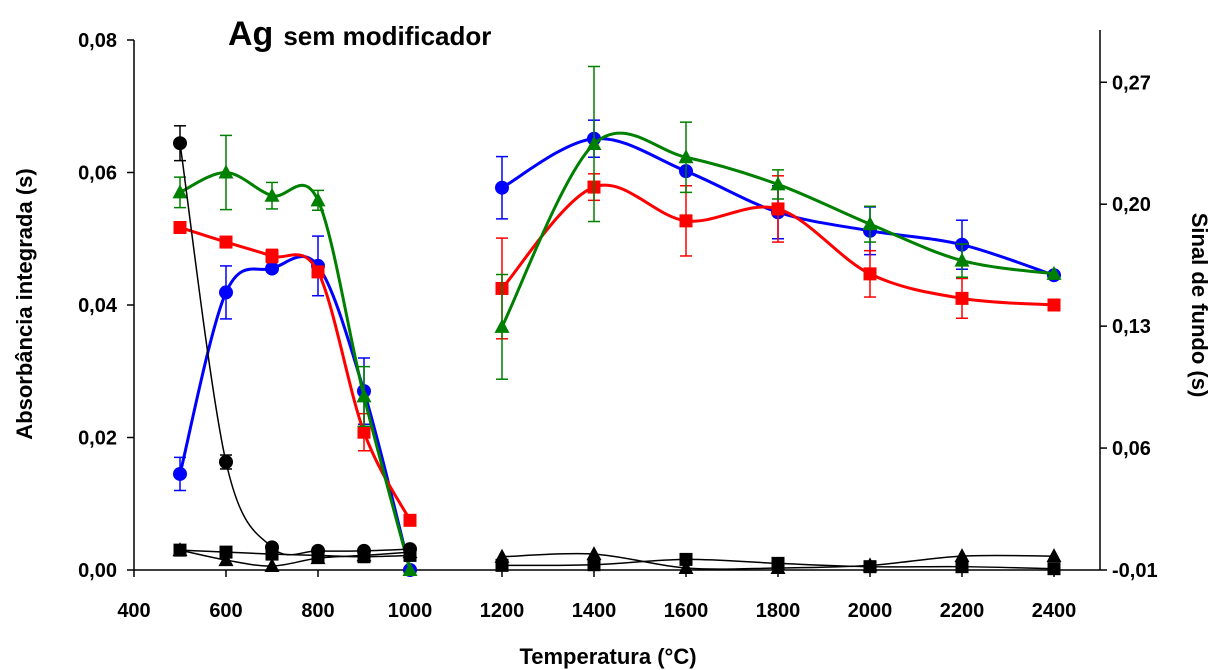 This screenshot has width=1219, height=670. Describe the element at coordinates (97, 41) in the screenshot. I see `y-tick-label: 0,08` at that location.